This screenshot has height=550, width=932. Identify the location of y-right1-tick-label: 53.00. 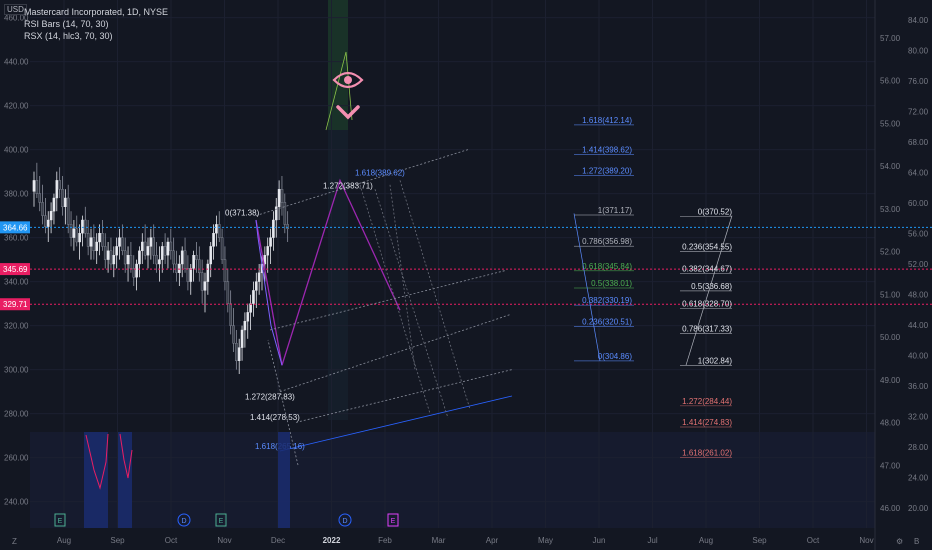
(890, 209).